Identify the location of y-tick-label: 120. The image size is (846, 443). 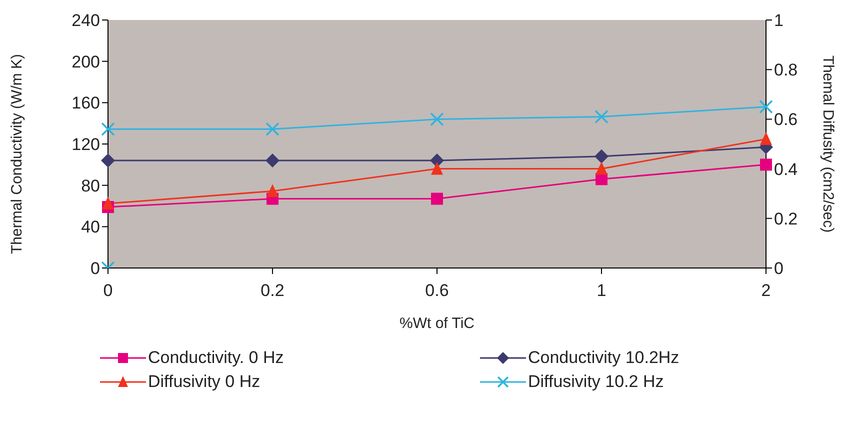
(86, 144).